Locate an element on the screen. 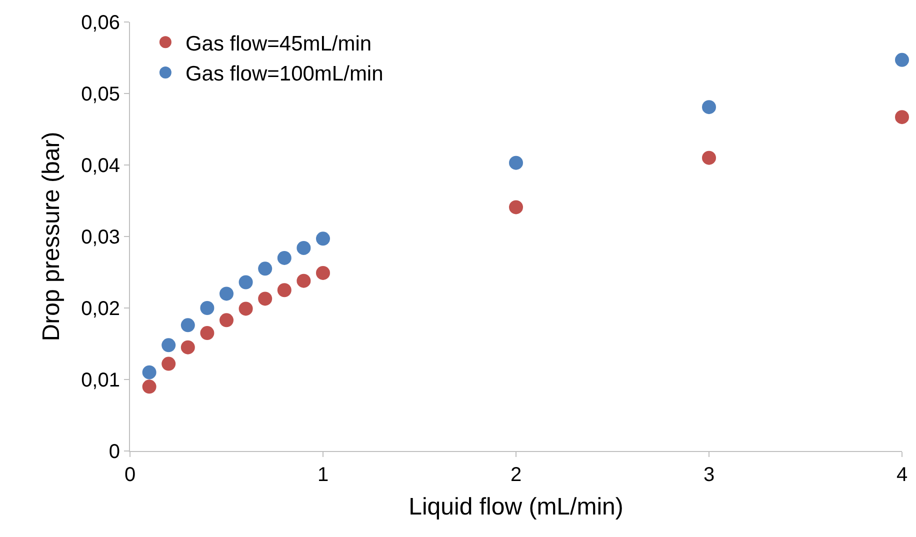 The width and height of the screenshot is (916, 537). x-tick-label: 1 is located at coordinates (323, 475).